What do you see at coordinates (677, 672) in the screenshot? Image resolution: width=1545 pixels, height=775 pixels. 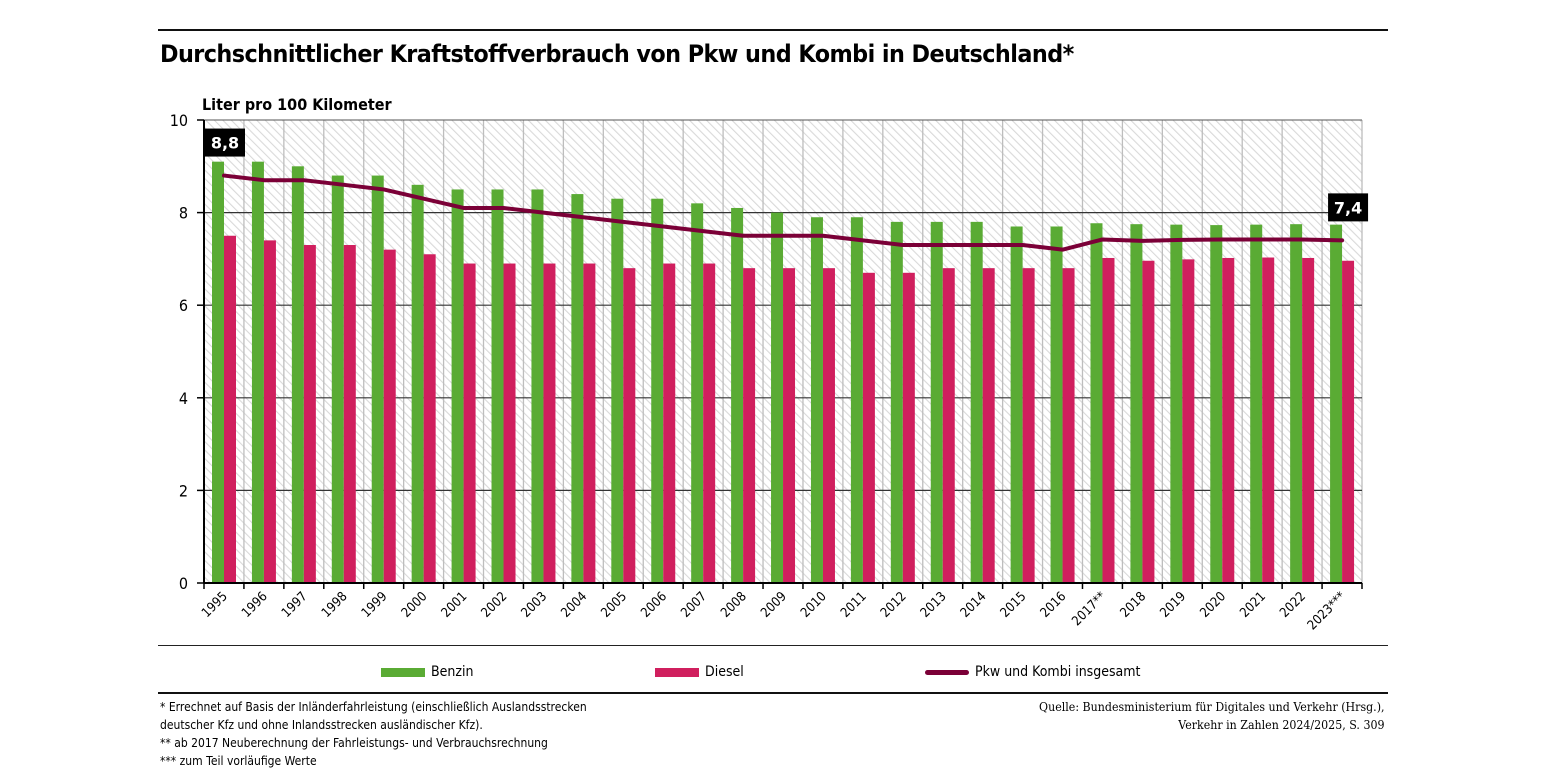 I see `diesel-swatch` at bounding box center [677, 672].